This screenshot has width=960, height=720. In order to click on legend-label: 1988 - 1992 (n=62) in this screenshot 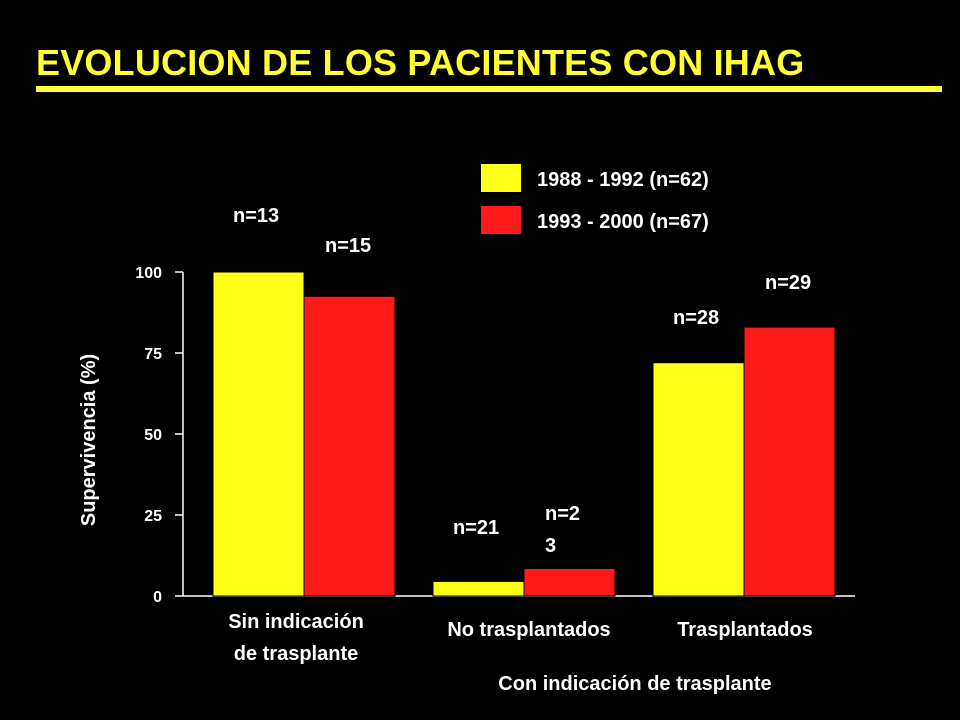, I will do `click(623, 180)`.